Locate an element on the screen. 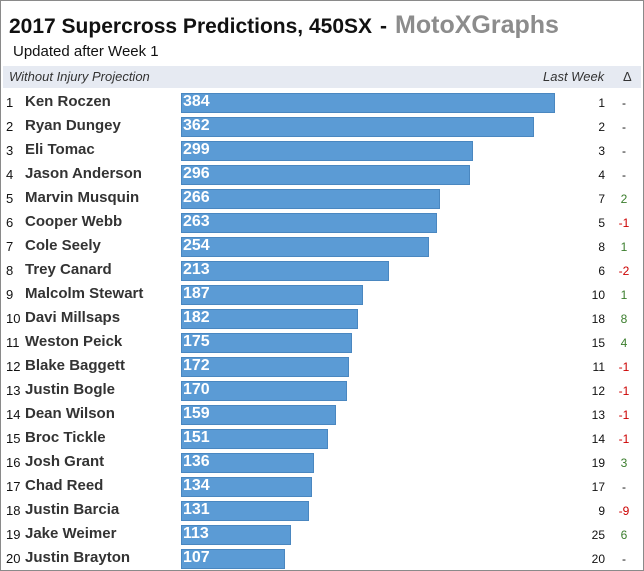  rider-name: Weston Peick is located at coordinates (74, 341).